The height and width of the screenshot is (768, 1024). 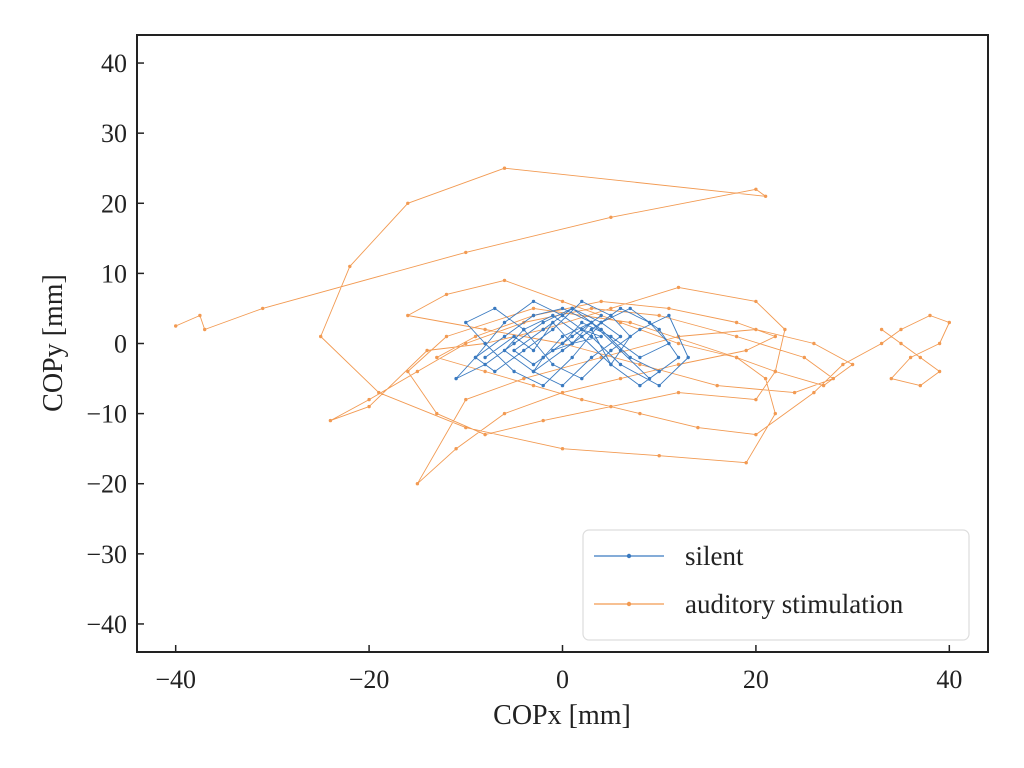 I want to click on y-tick-label: 30, so click(x=114, y=133).